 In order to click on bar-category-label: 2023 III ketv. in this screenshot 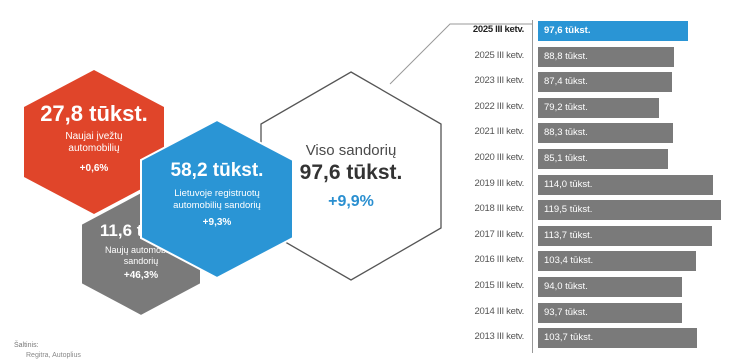, I will do `click(499, 81)`.